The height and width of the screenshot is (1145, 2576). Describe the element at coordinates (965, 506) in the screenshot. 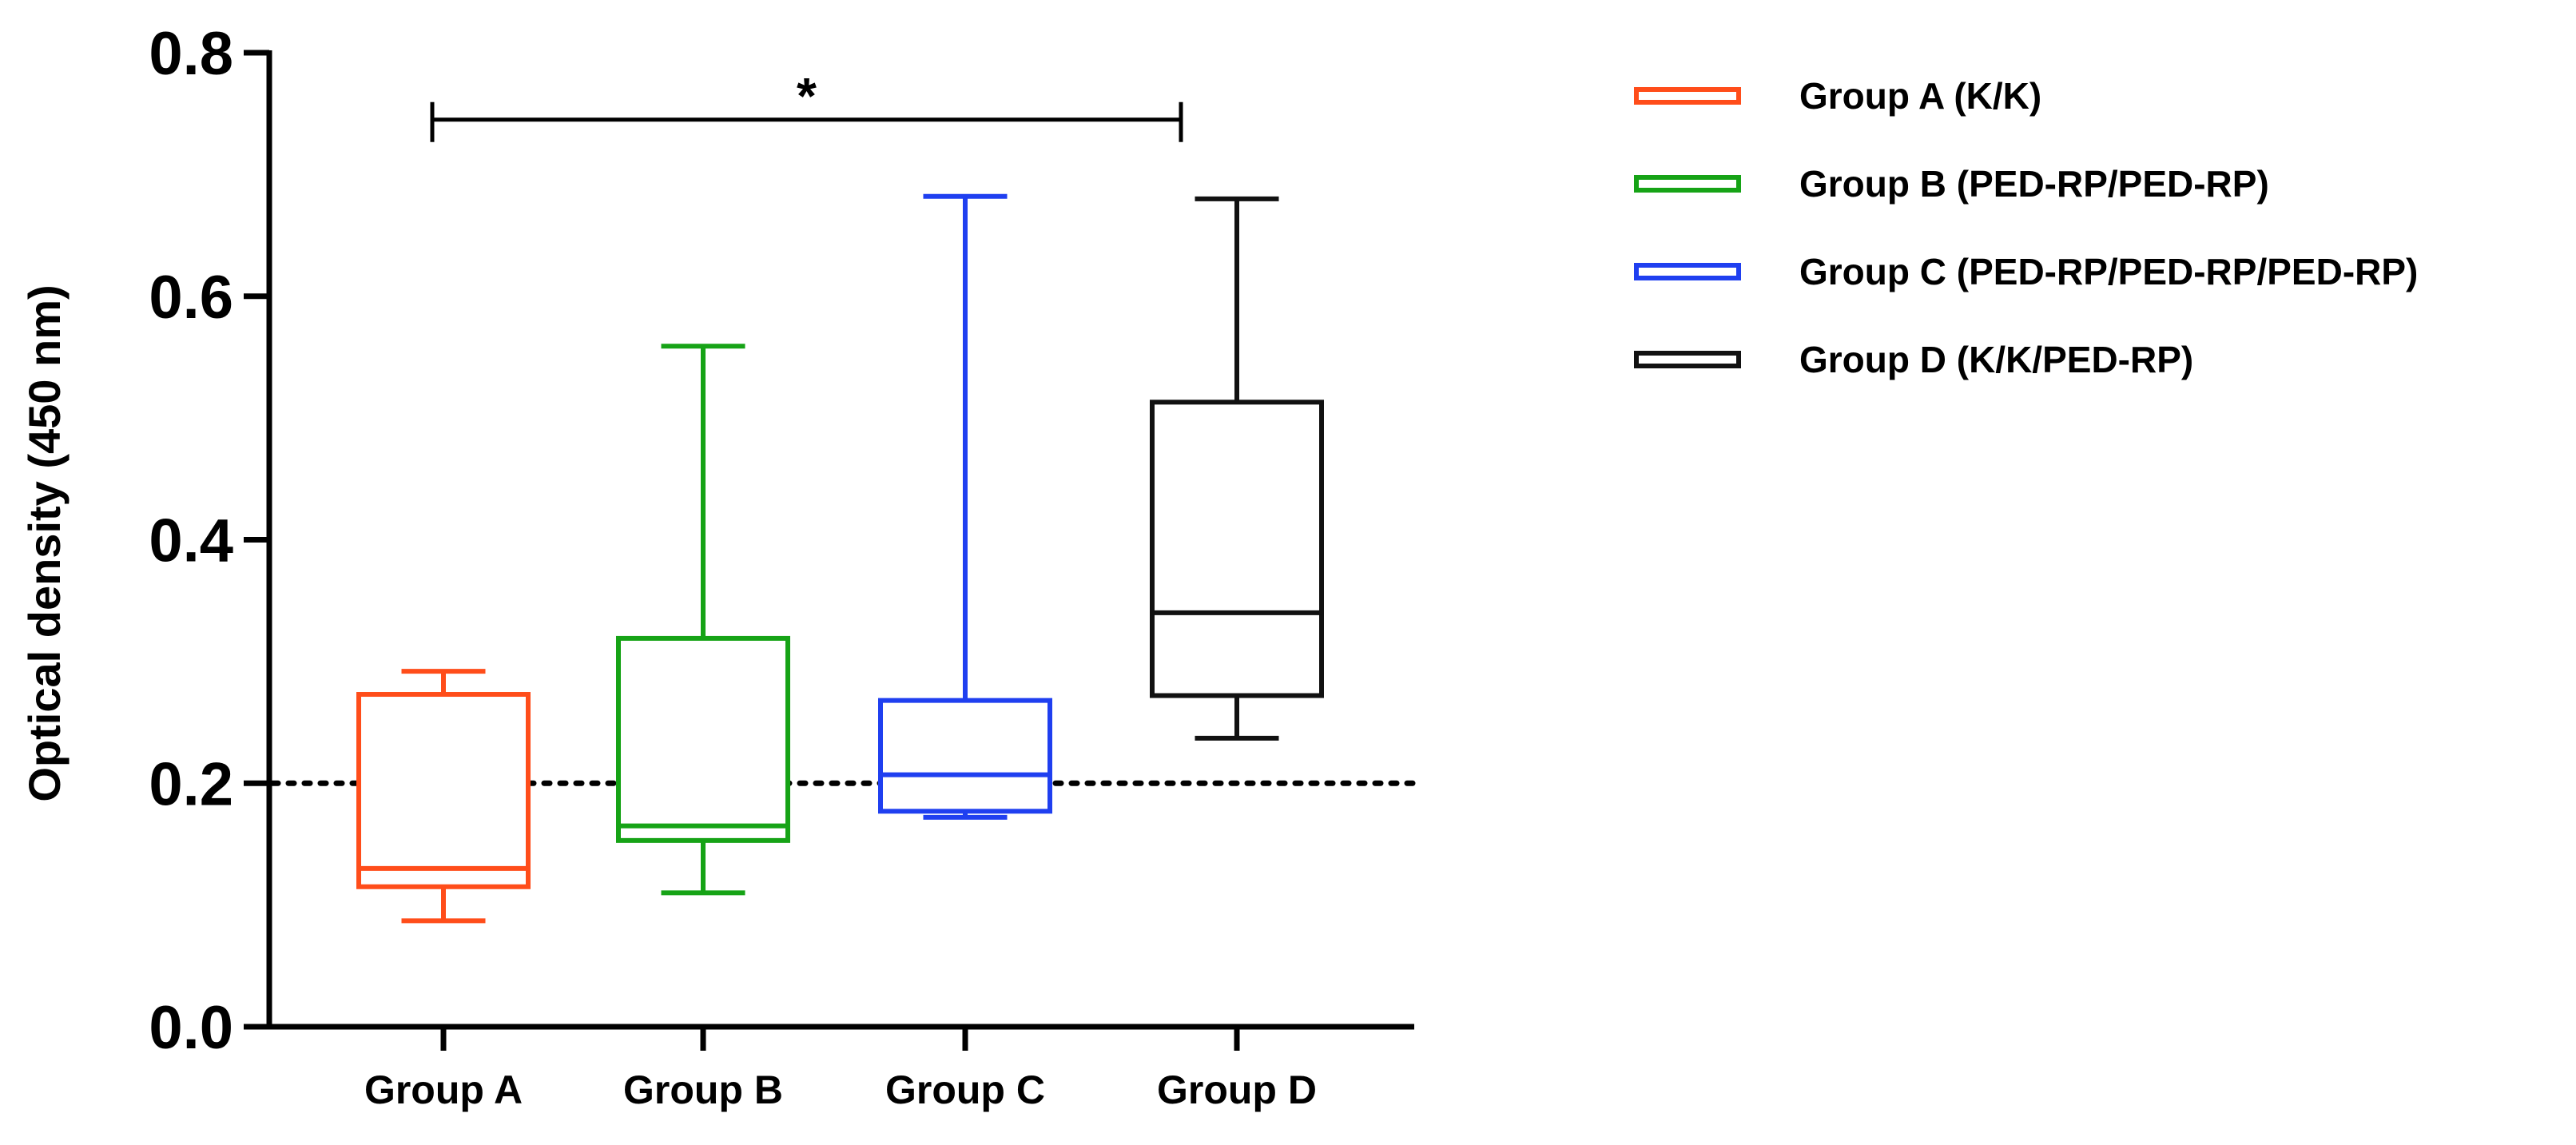

I see `box-group-c` at that location.